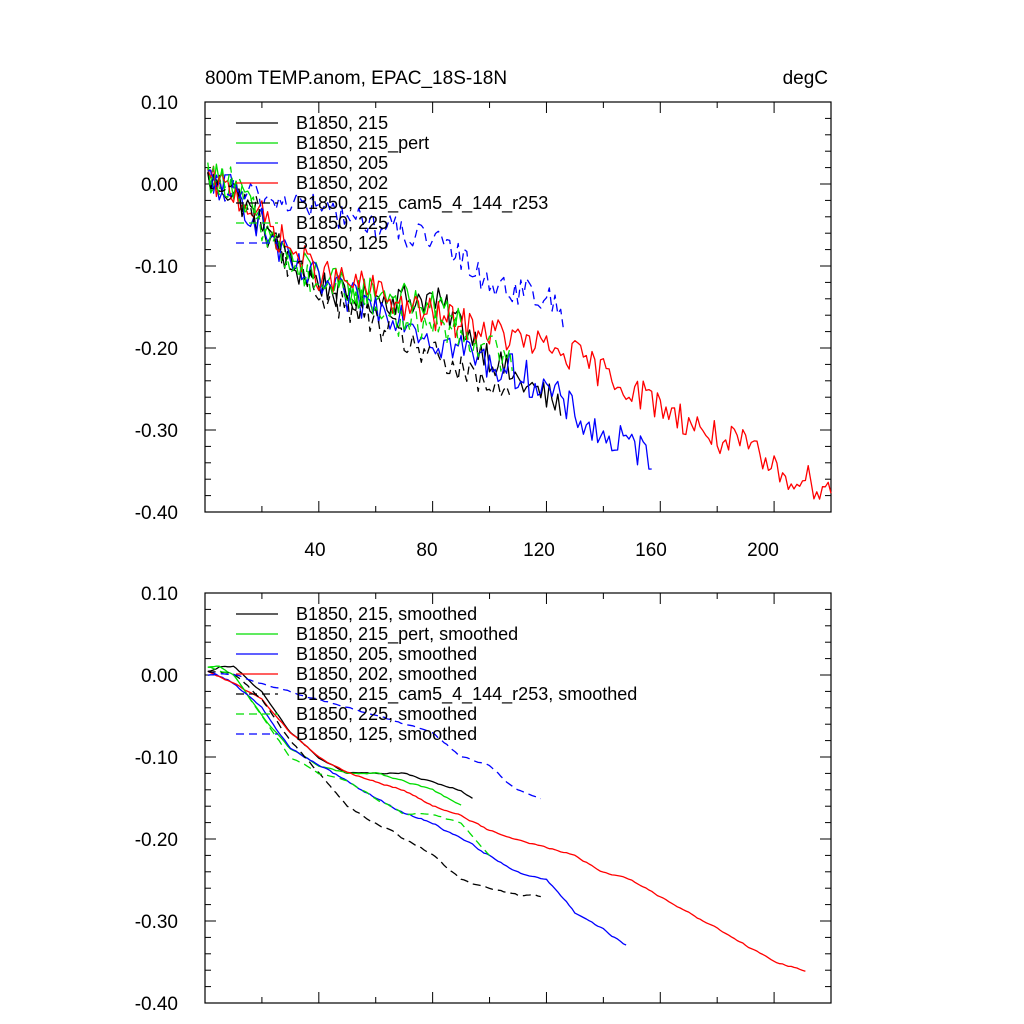  Describe the element at coordinates (156, 513) in the screenshot. I see `top-y-tick-label: -0.40` at that location.